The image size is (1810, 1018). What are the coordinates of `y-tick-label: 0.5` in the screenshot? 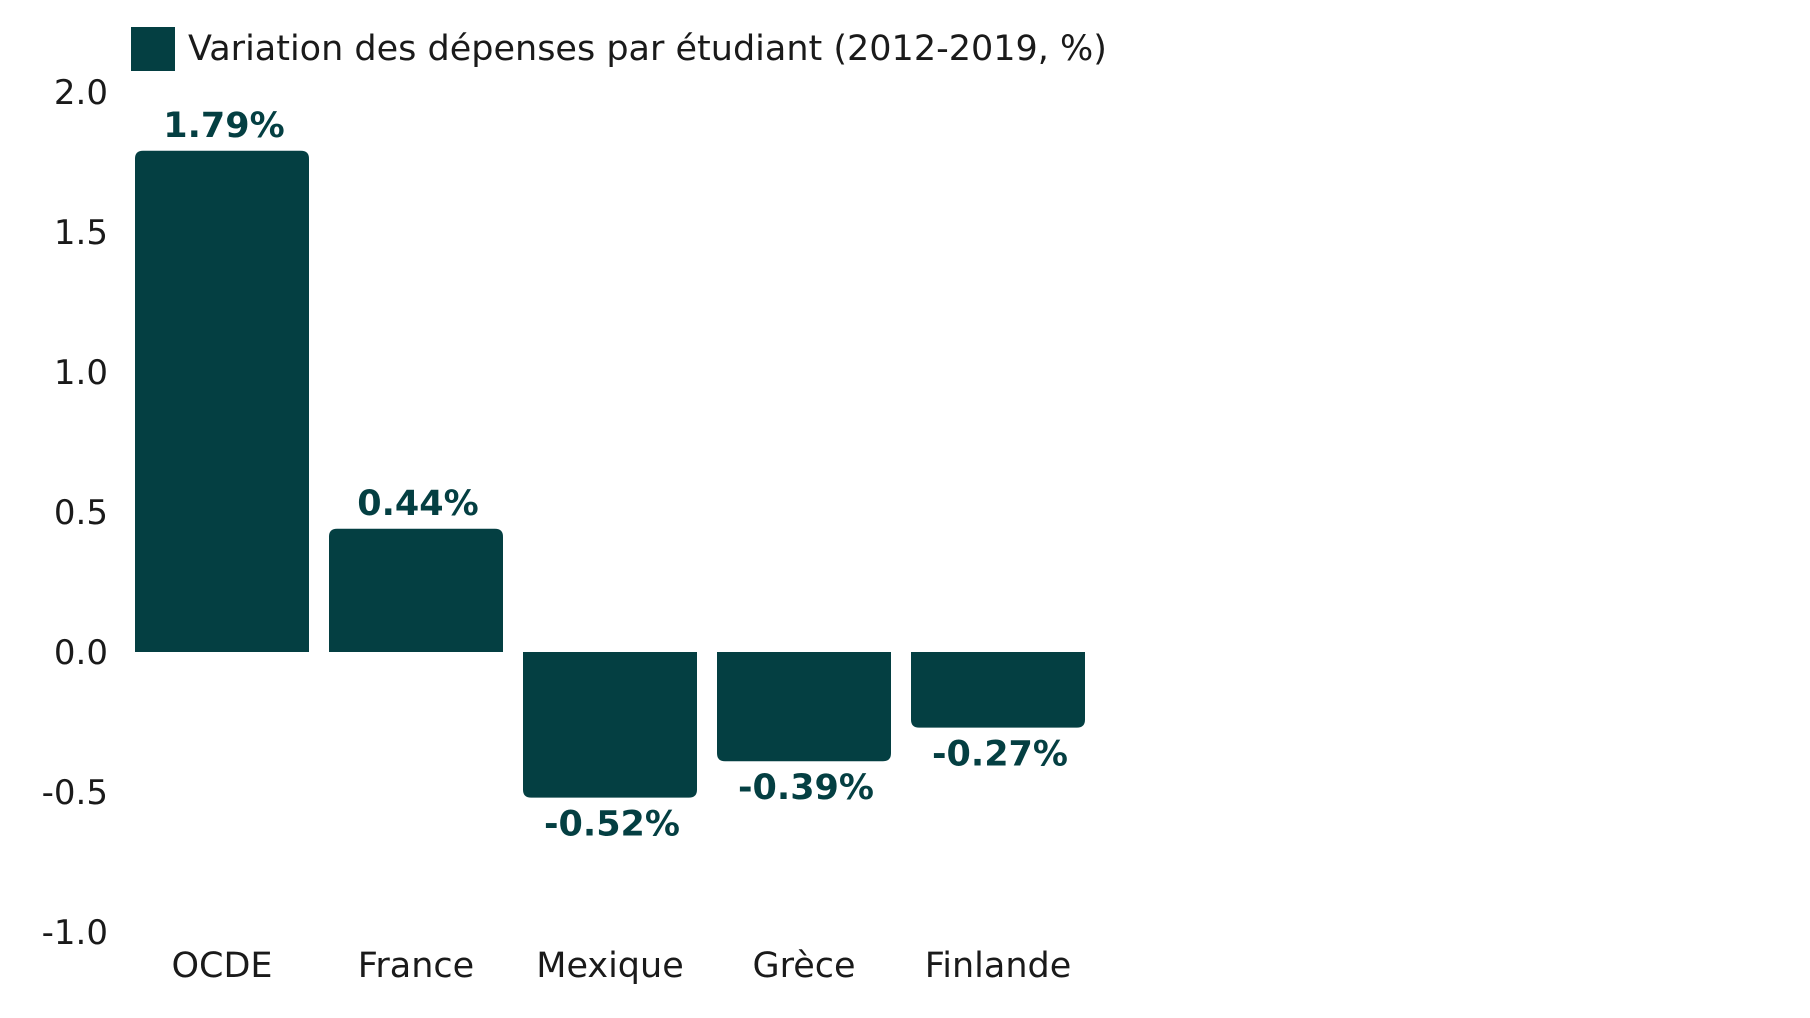 It's located at (81, 513).